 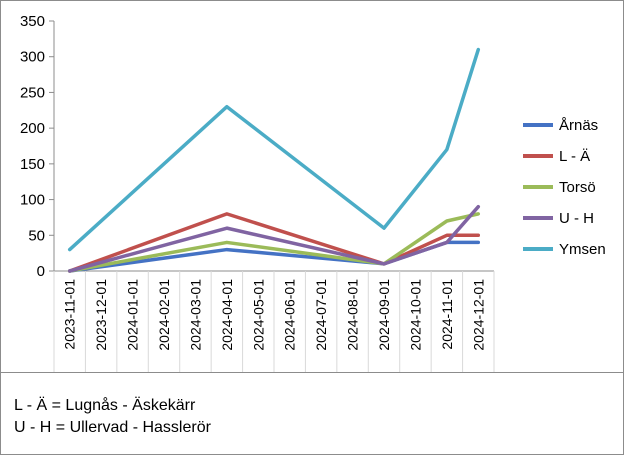 I want to click on x-tick-label: 2024-01-01, so click(x=133, y=315).